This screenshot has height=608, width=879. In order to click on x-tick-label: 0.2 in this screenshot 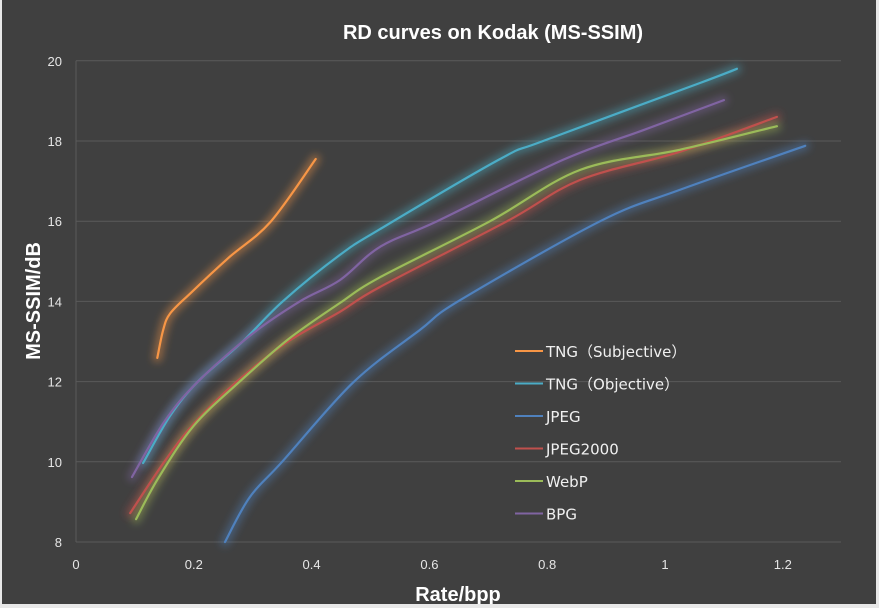, I will do `click(194, 564)`.